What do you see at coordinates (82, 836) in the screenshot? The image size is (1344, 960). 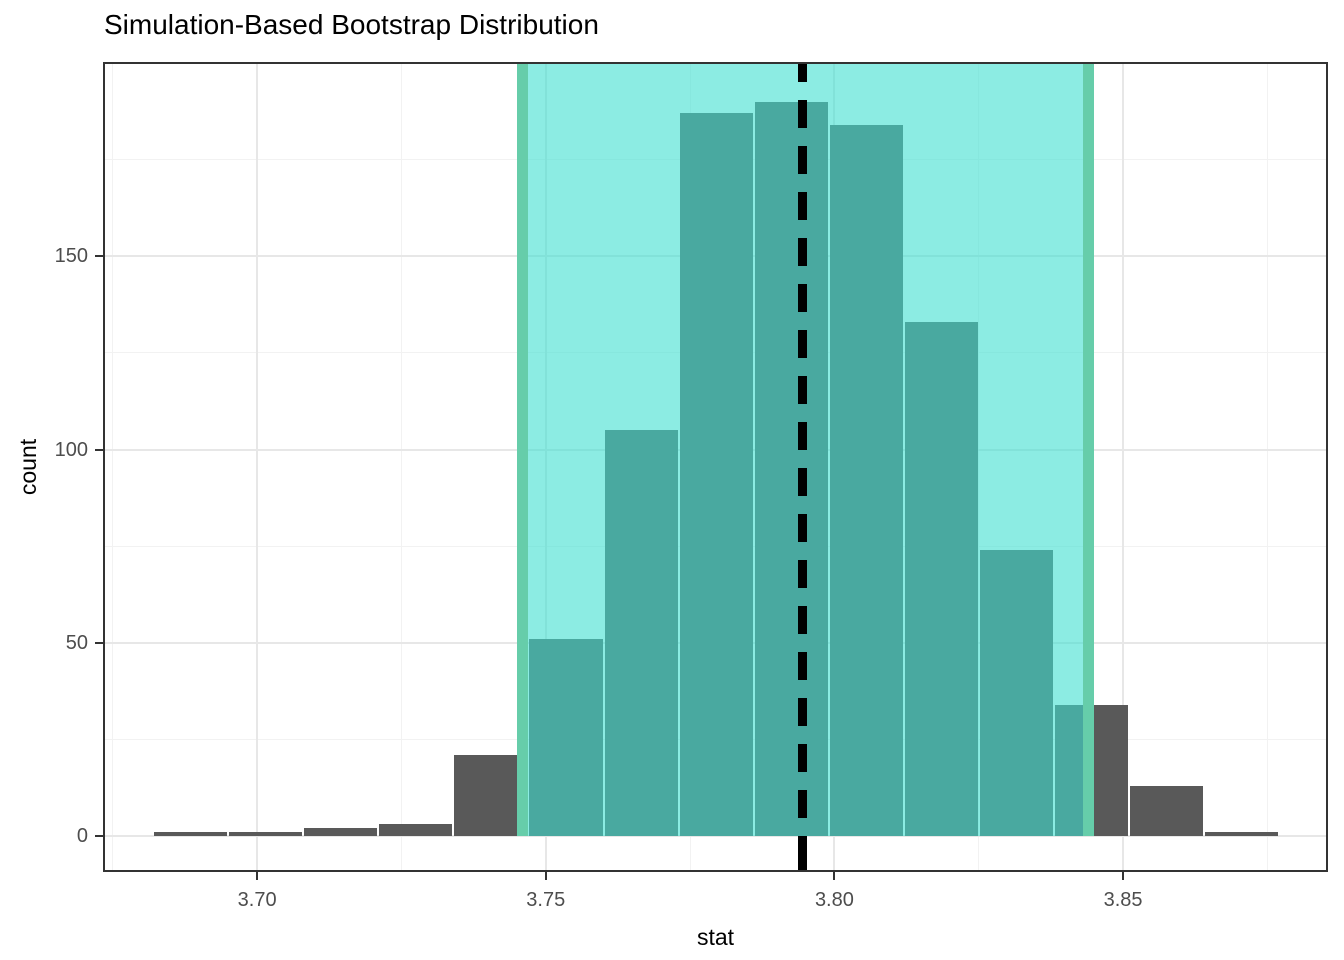 I see `y-tick-label: 0` at bounding box center [82, 836].